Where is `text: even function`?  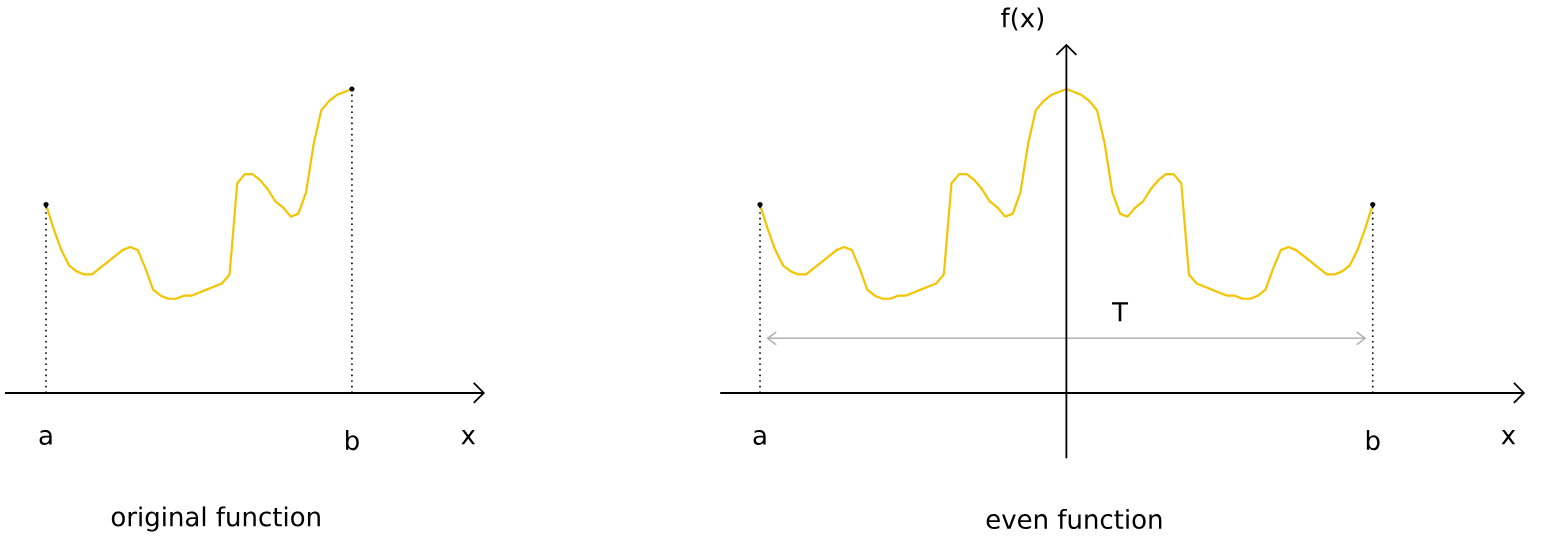 text: even function is located at coordinates (1074, 519).